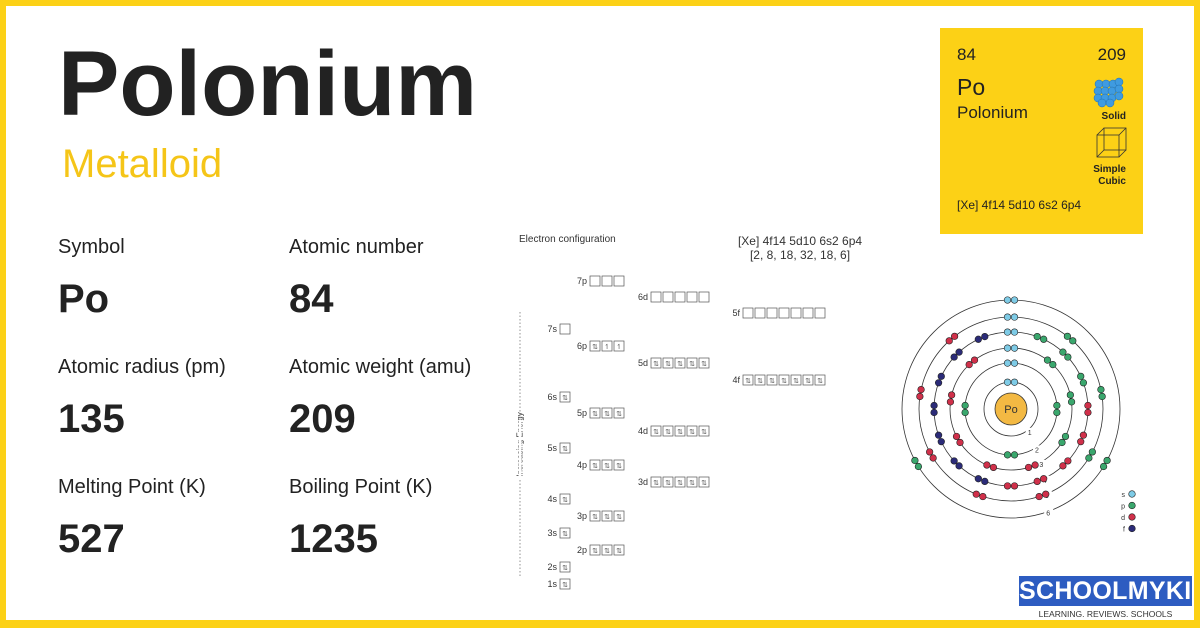  I want to click on legend-label: p, so click(1123, 507).